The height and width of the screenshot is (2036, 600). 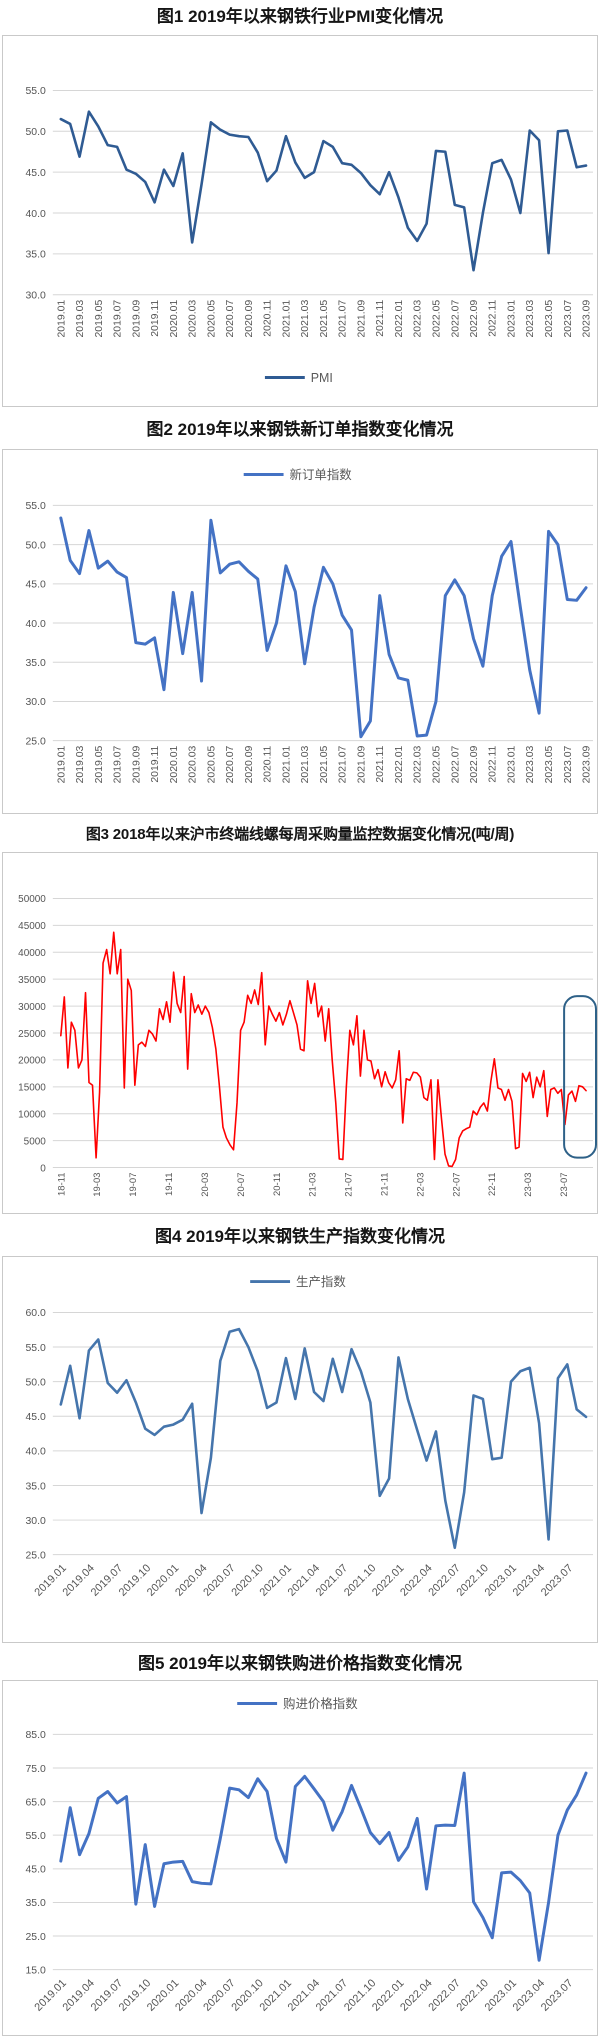 I want to click on svg-text: 2021.03, so click(x=305, y=319).